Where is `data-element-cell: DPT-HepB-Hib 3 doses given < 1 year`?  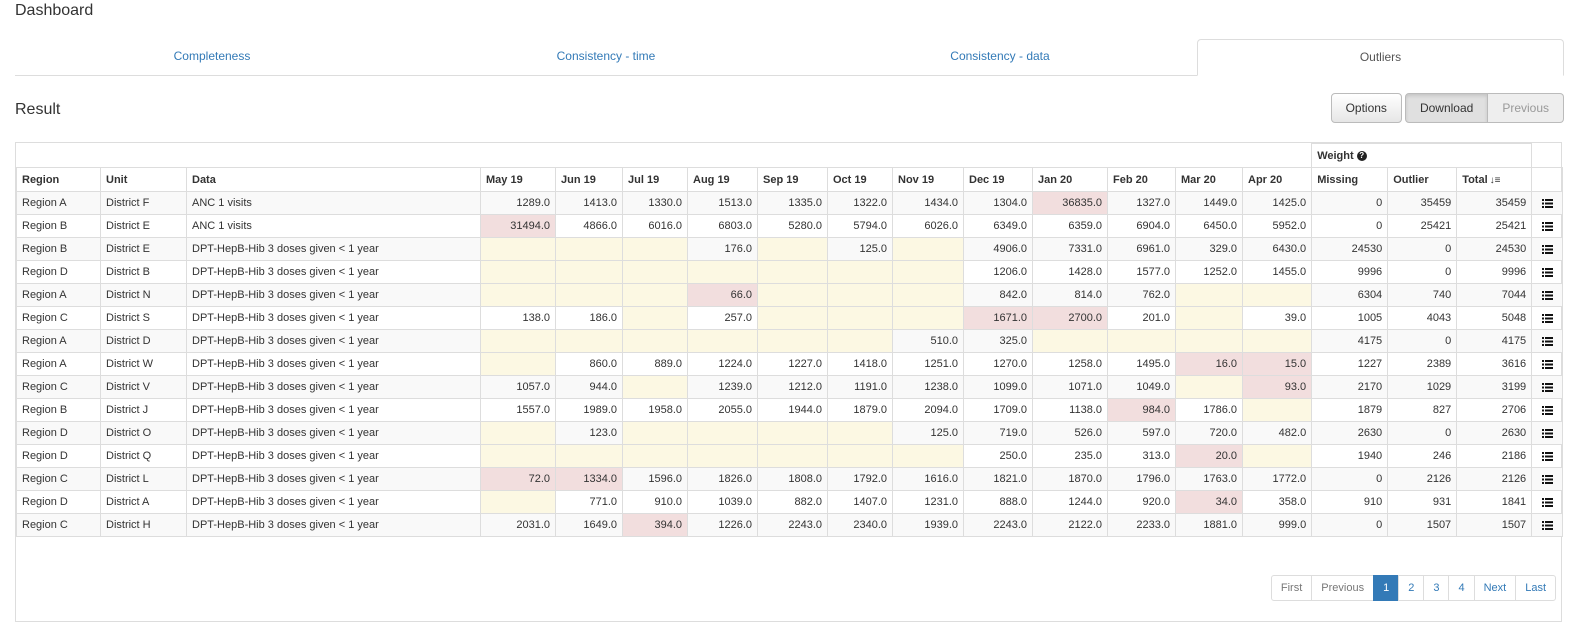
data-element-cell: DPT-HepB-Hib 3 doses given < 1 year is located at coordinates (333, 410).